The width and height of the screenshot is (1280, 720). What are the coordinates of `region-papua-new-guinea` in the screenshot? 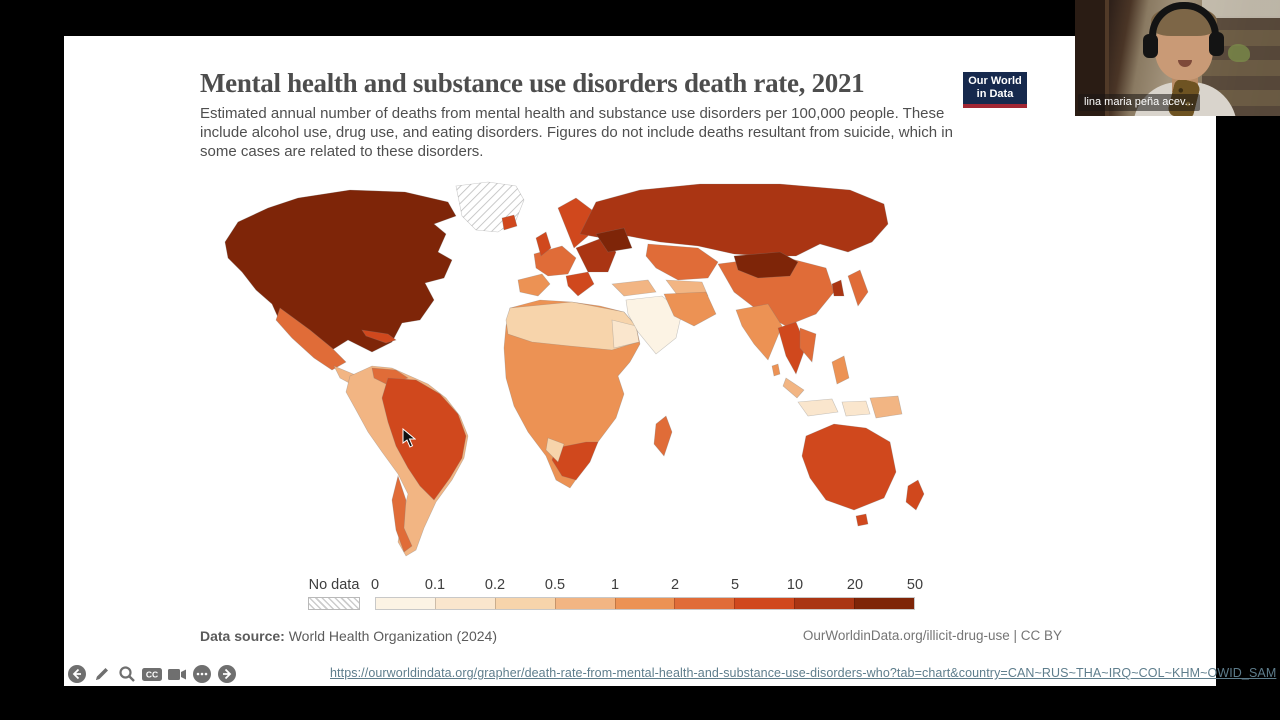 It's located at (886, 407).